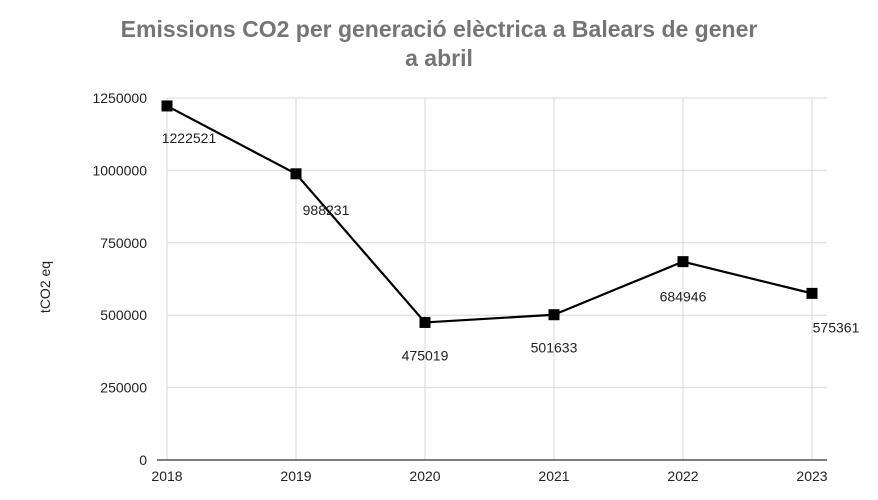 The height and width of the screenshot is (500, 878). What do you see at coordinates (554, 348) in the screenshot?
I see `data-label: 501633` at bounding box center [554, 348].